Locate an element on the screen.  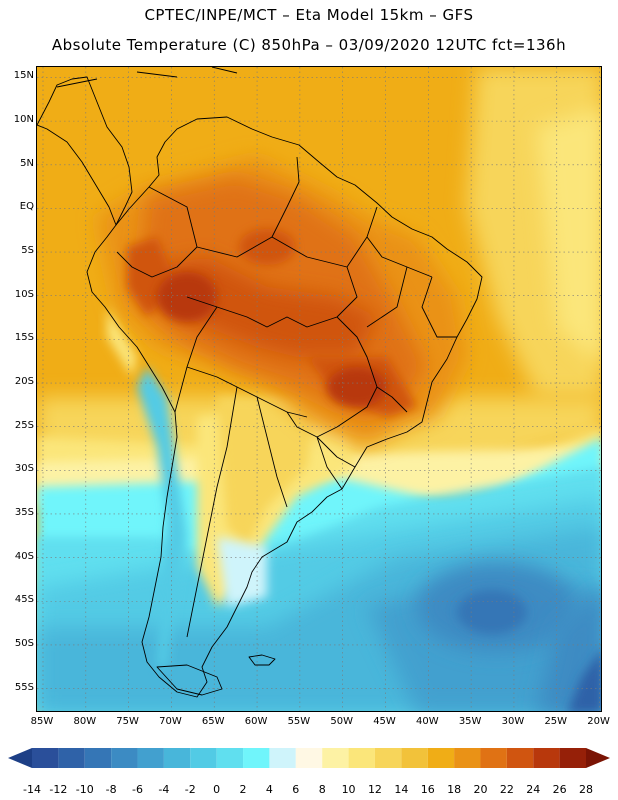
temperature-colorbar is located at coordinates (309, 758).